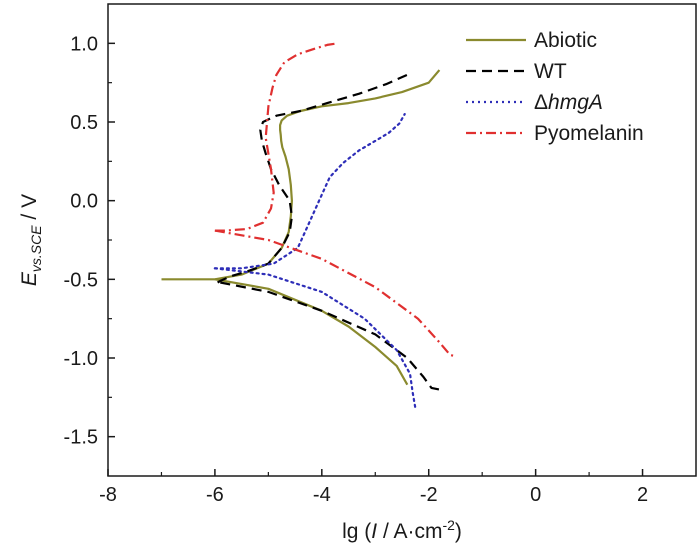 The image size is (700, 550). Describe the element at coordinates (642, 495) in the screenshot. I see `x-tick-label: 2` at that location.